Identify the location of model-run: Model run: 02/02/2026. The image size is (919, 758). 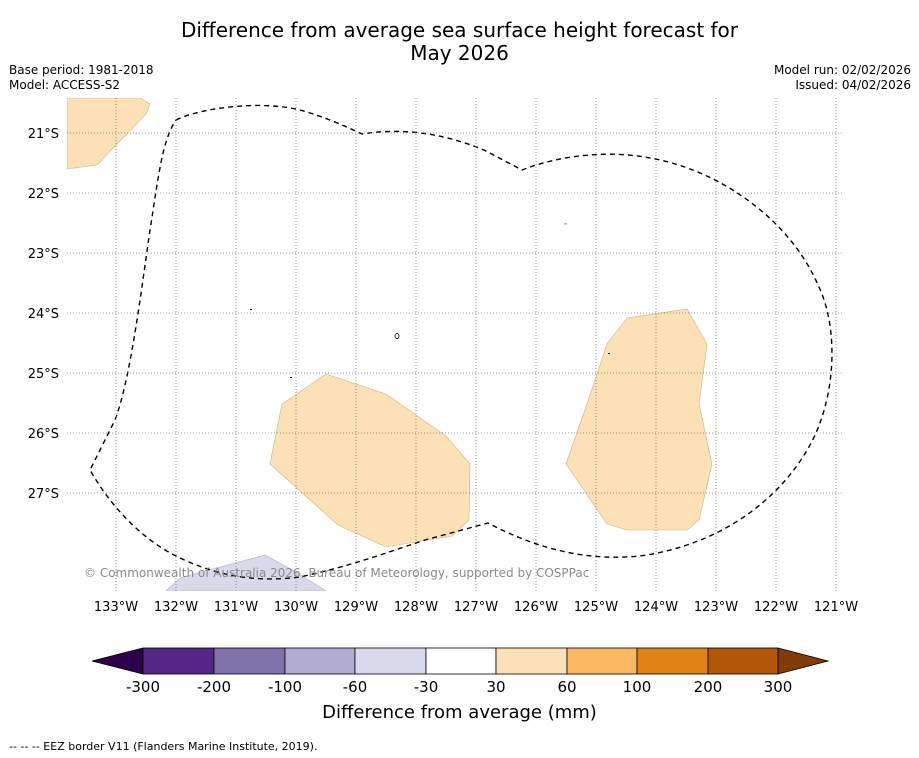
(842, 70).